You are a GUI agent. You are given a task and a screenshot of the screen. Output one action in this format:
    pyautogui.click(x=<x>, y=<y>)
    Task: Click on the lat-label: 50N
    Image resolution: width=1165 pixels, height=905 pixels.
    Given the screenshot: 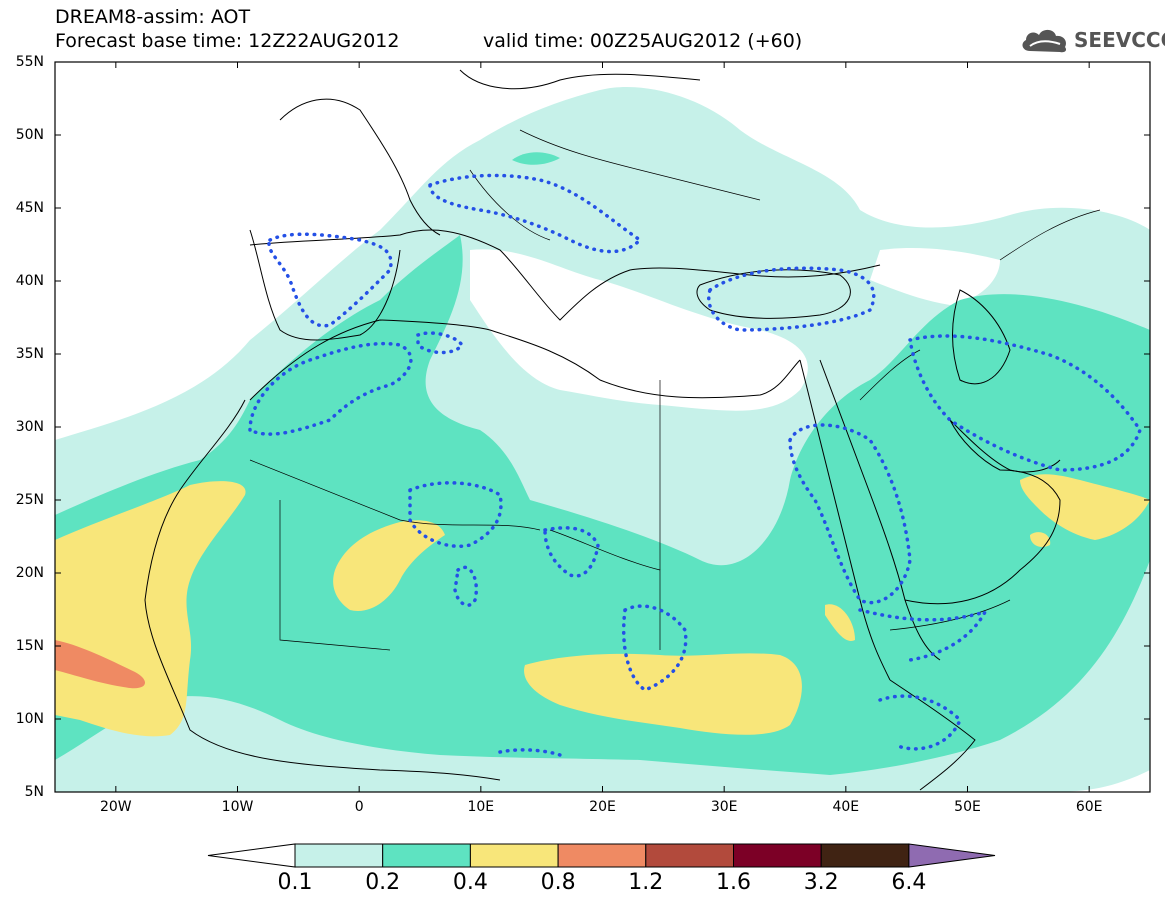 What is the action you would take?
    pyautogui.click(x=29, y=135)
    